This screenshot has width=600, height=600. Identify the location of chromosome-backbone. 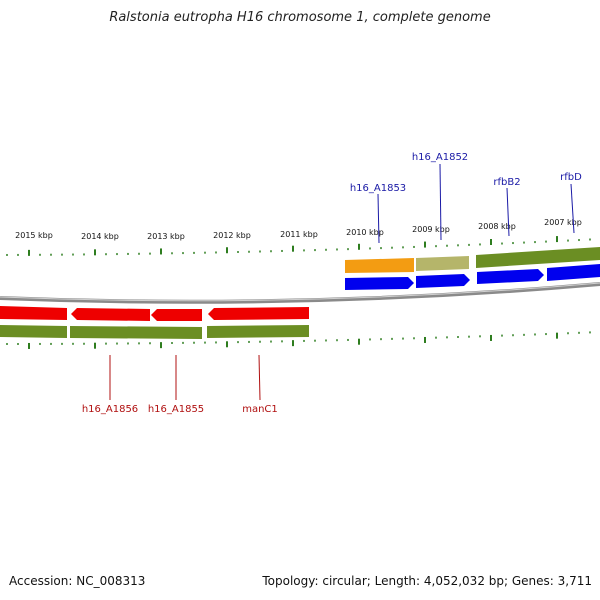
(300, 293).